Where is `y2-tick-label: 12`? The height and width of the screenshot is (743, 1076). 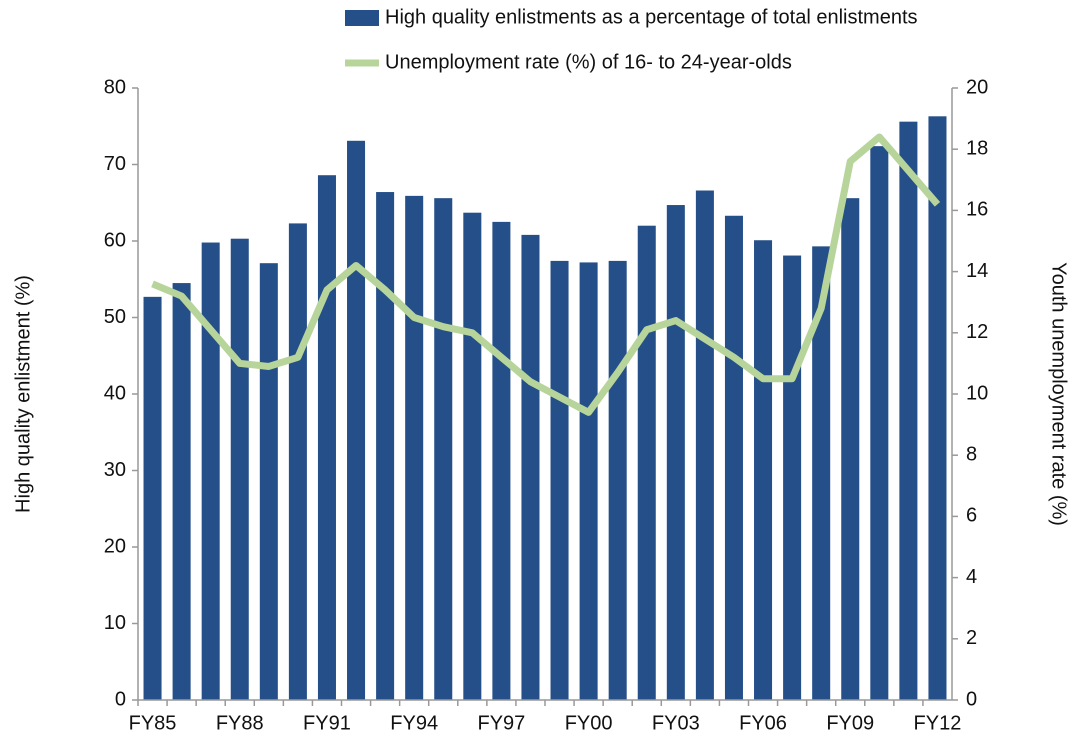 y2-tick-label: 12 is located at coordinates (977, 332).